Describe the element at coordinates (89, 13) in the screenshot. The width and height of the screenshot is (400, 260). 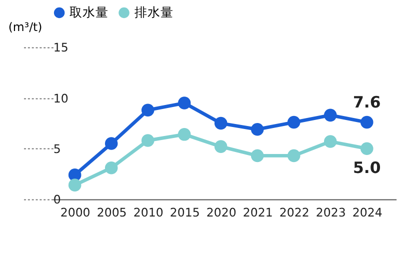
I see `legend-label: 取水量` at that location.